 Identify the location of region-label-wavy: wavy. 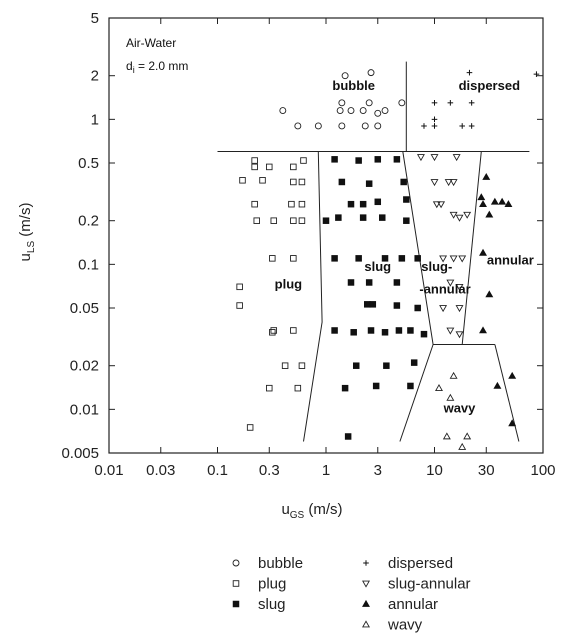
(460, 408).